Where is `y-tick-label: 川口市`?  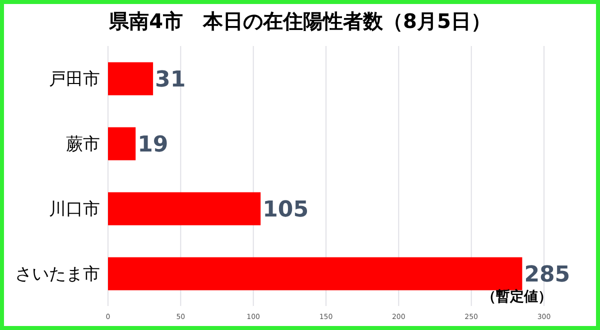 y-tick-label: 川口市 is located at coordinates (74, 210).